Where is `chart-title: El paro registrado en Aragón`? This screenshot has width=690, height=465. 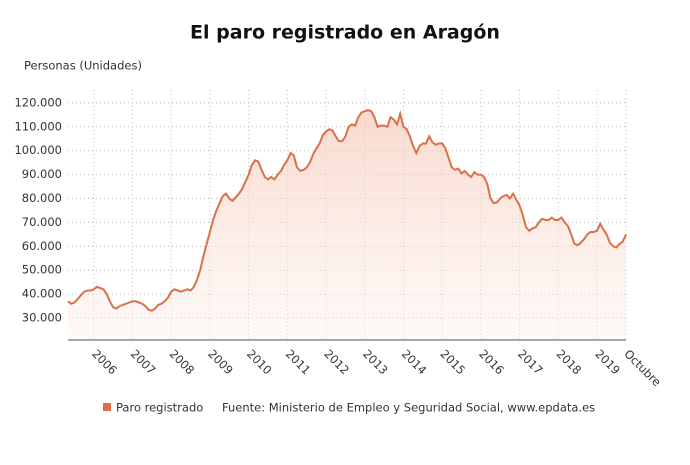 chart-title: El paro registrado en Aragón is located at coordinates (345, 33).